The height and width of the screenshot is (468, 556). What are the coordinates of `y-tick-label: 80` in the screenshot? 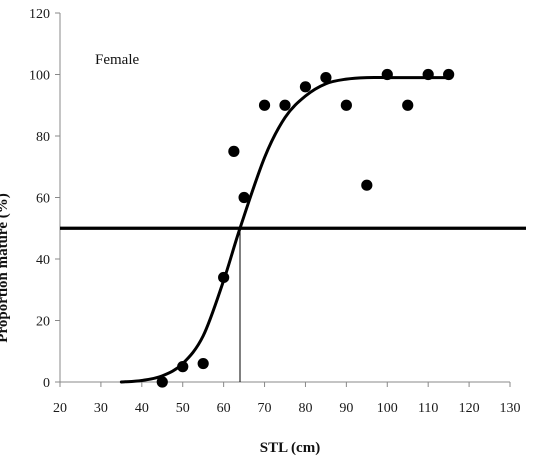 It's located at (43, 137).